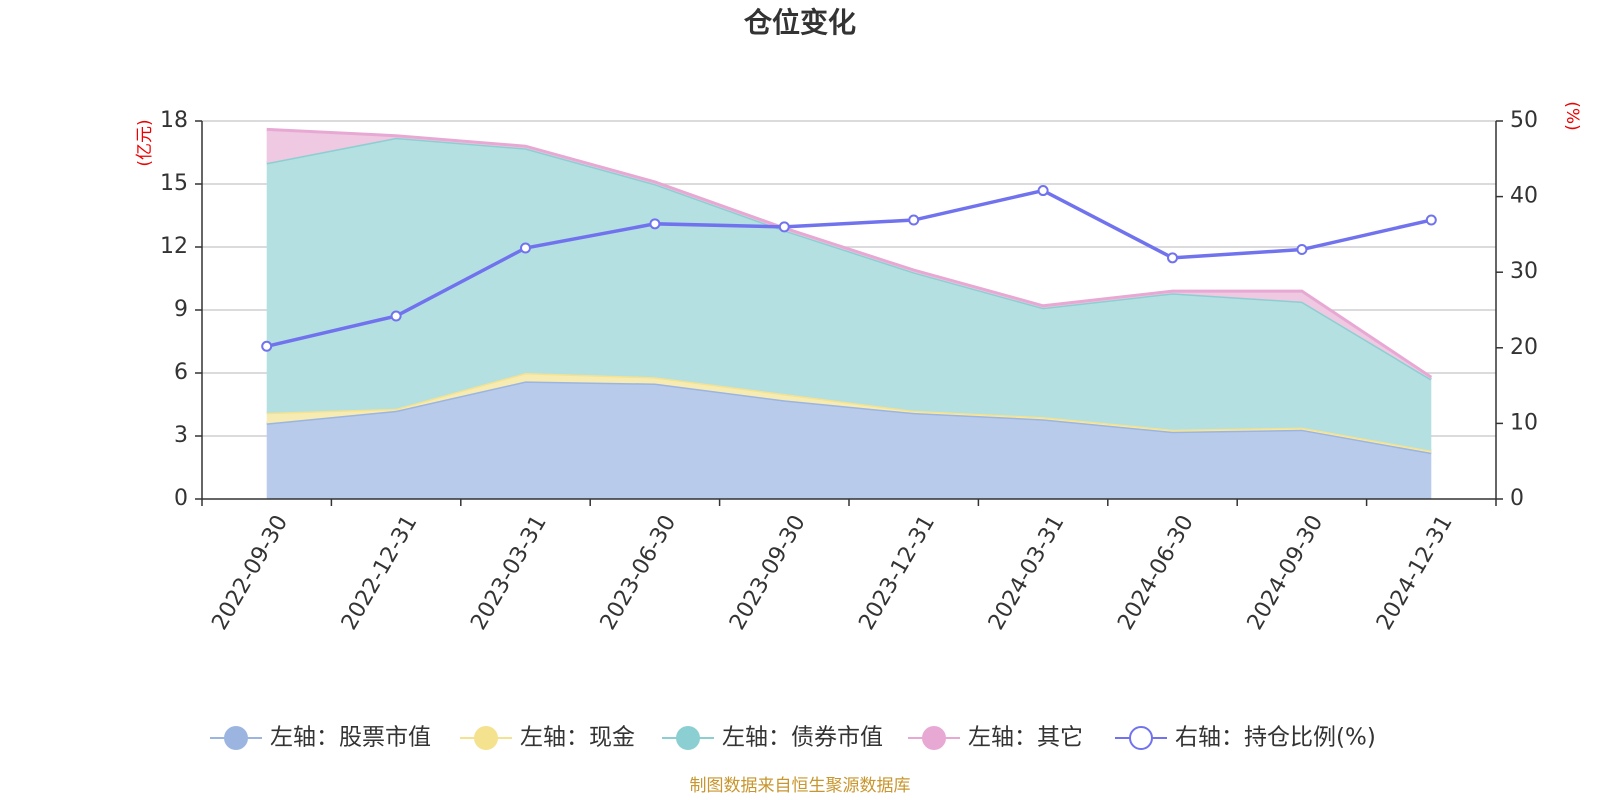 The image size is (1600, 800). I want to click on left-axis-tick-label: 0, so click(181, 498).